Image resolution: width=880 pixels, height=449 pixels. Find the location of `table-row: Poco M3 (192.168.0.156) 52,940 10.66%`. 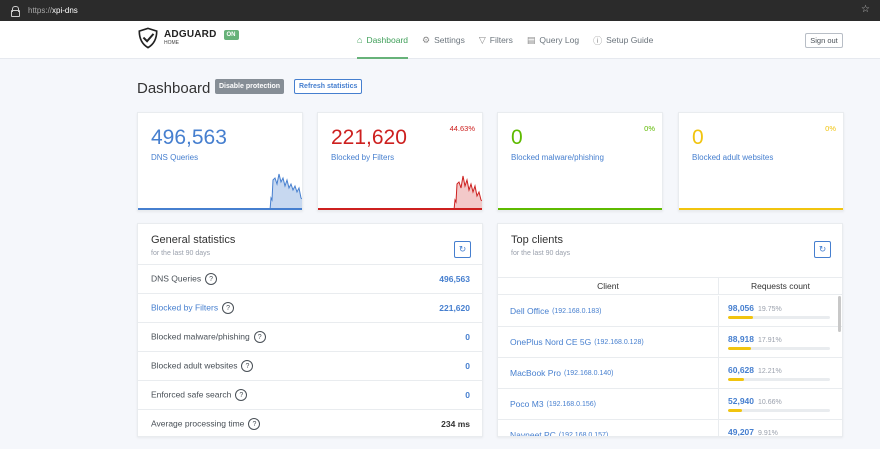

table-row: Poco M3 (192.168.0.156) 52,940 10.66% is located at coordinates (670, 404).